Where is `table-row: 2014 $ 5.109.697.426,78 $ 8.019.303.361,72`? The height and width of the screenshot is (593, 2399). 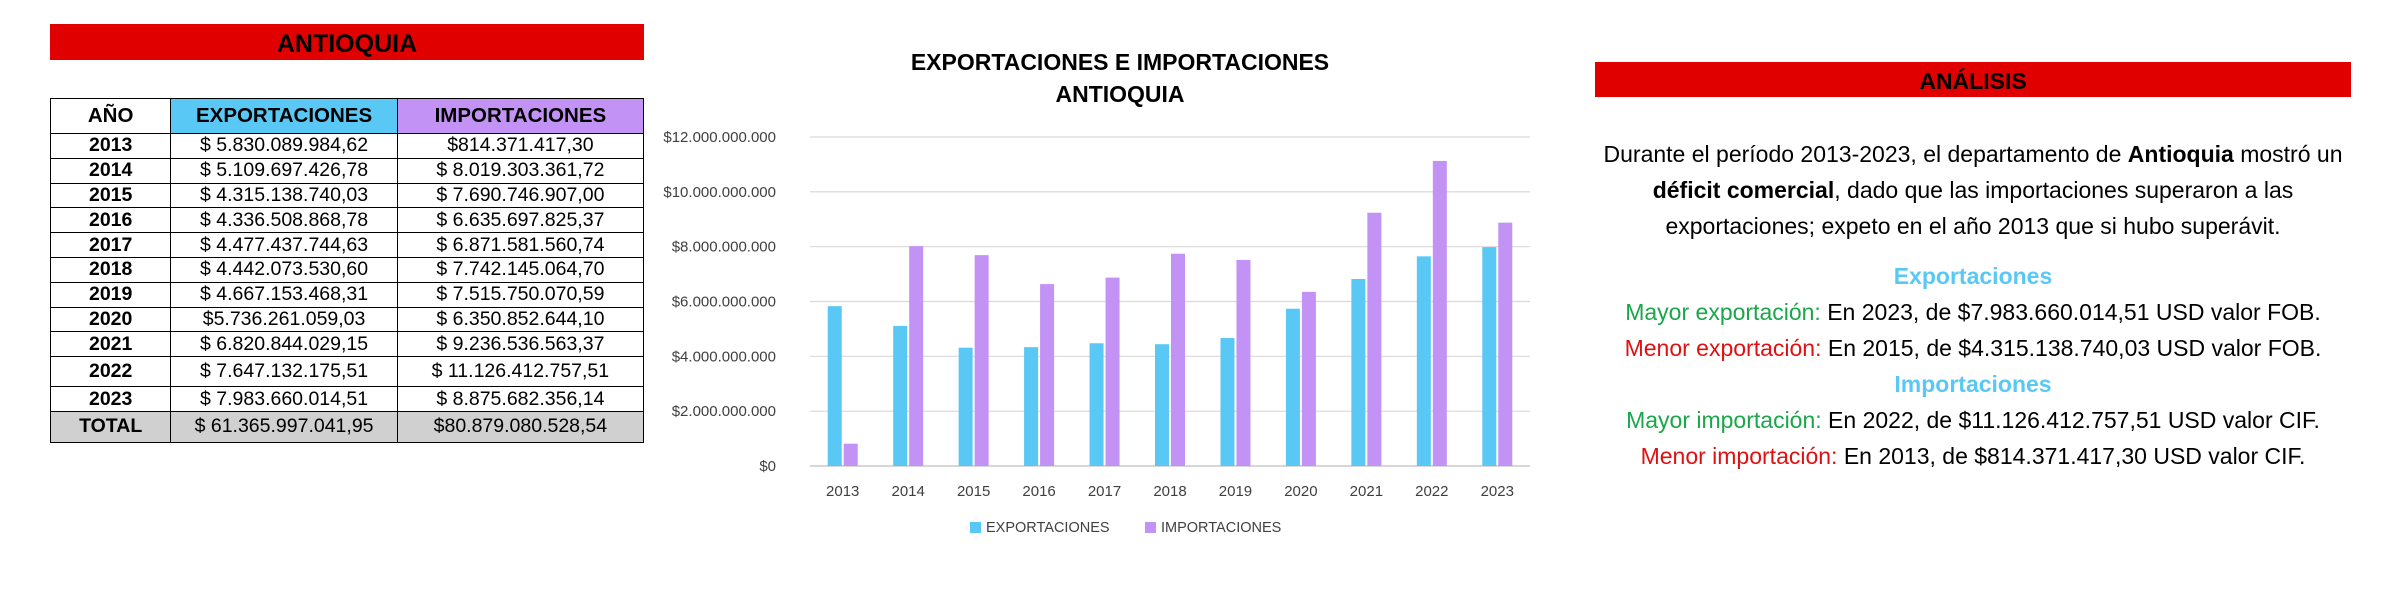
table-row: 2014 $ 5.109.697.426,78 $ 8.019.303.361,72 is located at coordinates (347, 170).